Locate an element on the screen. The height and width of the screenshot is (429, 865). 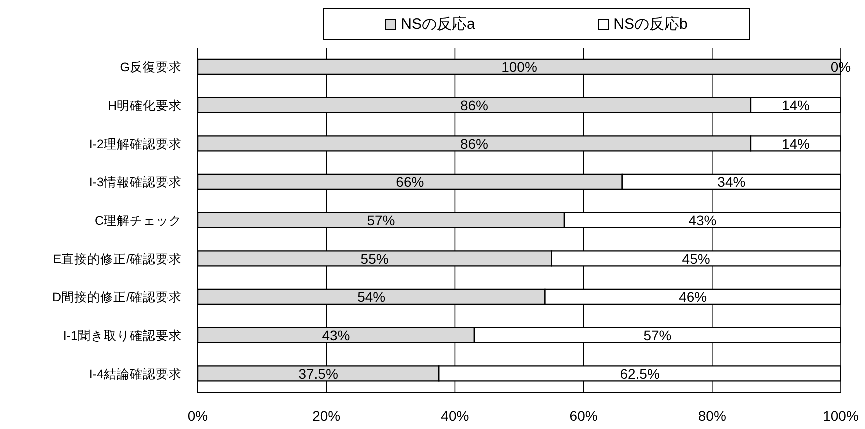
data-label: 54% is located at coordinates (372, 297).